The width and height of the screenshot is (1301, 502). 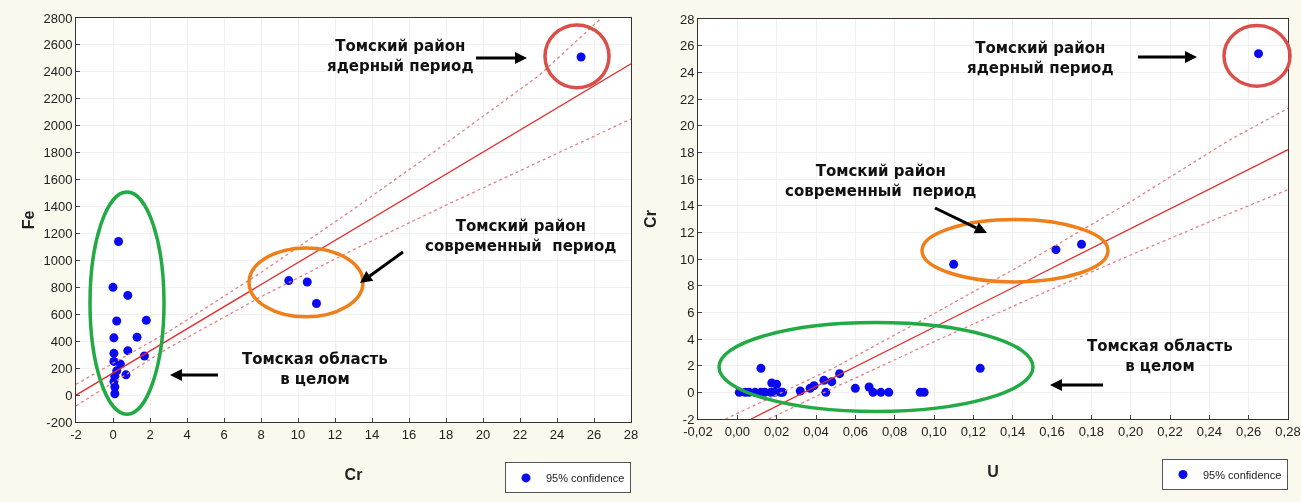 What do you see at coordinates (687, 126) in the screenshot?
I see `y-tick-label: 20` at bounding box center [687, 126].